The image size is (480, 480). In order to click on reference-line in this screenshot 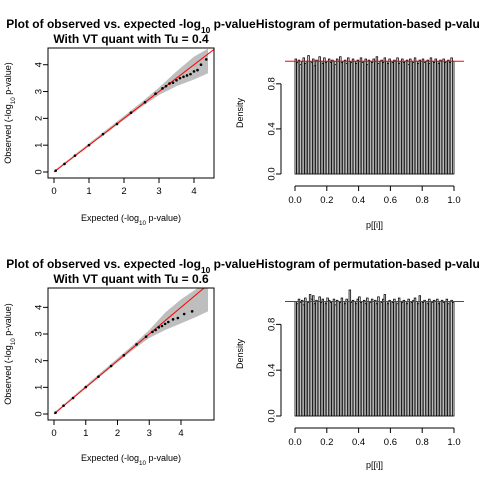, I will do `click(133, 110)`.